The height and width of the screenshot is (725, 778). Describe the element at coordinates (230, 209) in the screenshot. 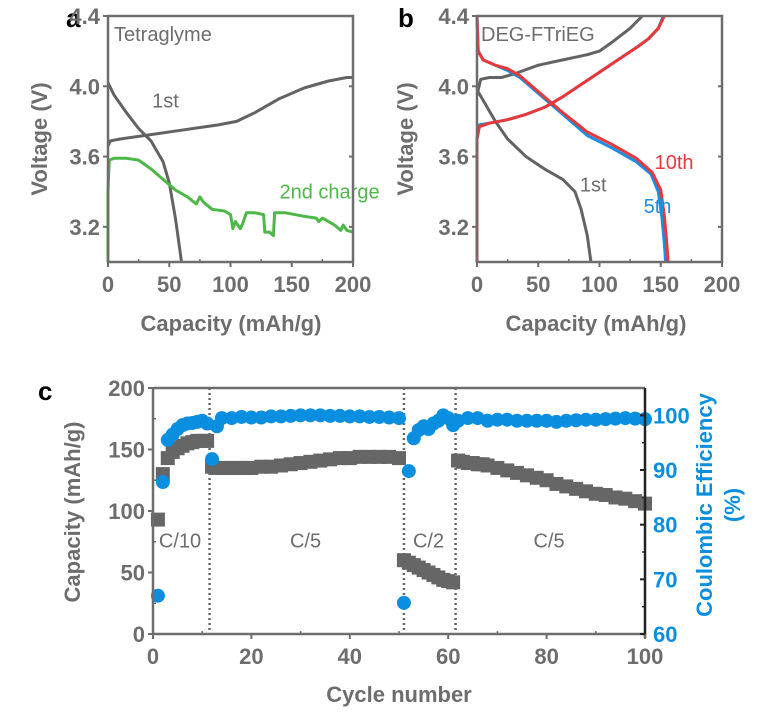

I see `curve-2nd-charge` at that location.